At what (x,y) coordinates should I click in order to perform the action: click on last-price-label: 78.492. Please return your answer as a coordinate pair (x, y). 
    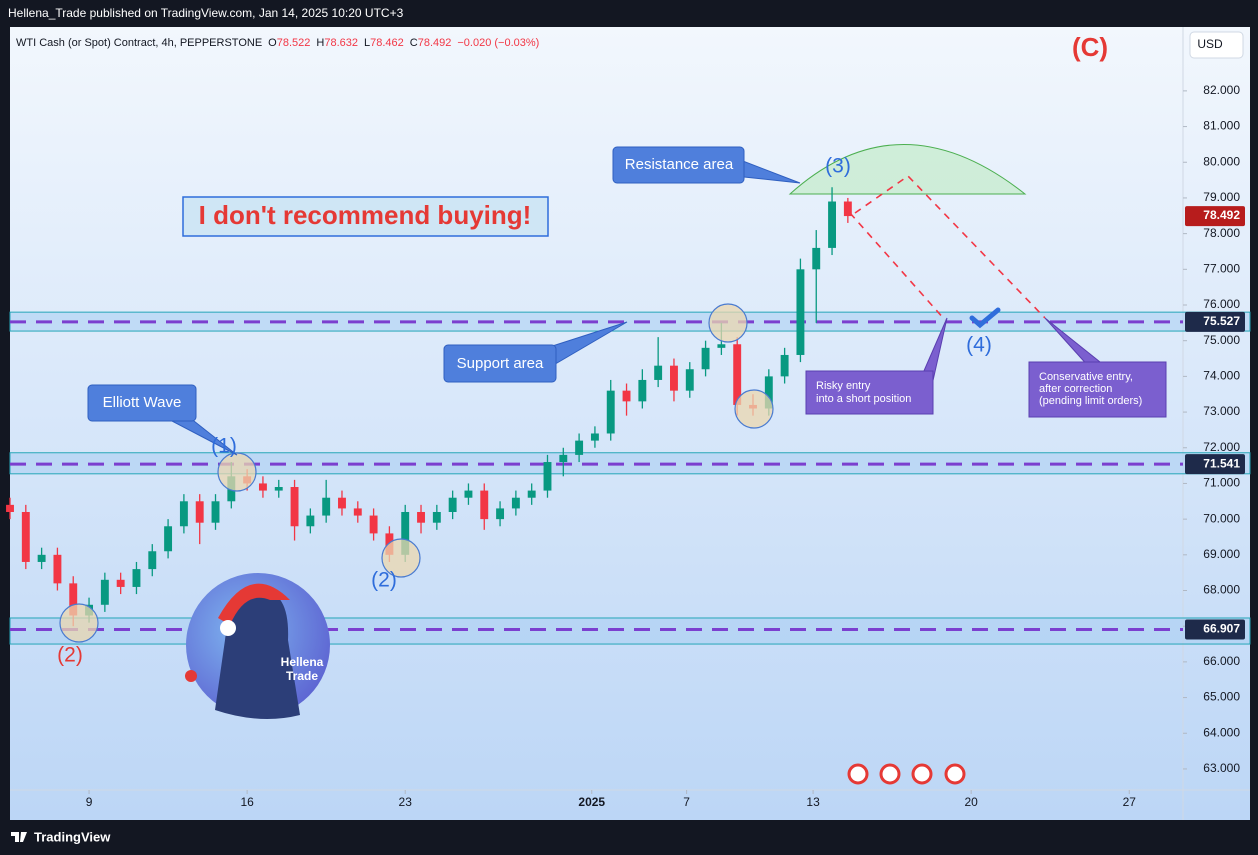
    Looking at the image, I should click on (1221, 215).